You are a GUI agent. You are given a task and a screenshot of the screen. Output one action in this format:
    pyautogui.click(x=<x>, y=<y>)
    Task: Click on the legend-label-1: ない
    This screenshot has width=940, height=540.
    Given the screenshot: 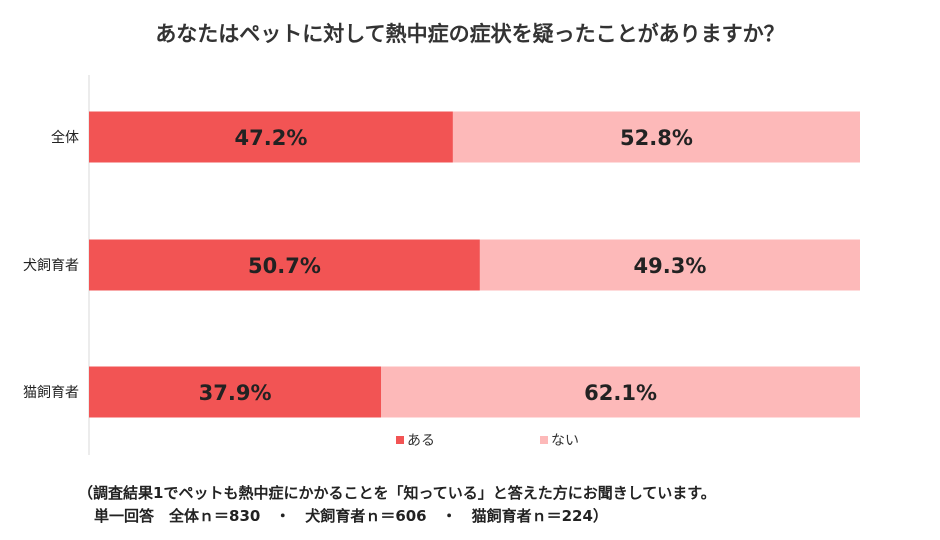 What is the action you would take?
    pyautogui.click(x=565, y=441)
    